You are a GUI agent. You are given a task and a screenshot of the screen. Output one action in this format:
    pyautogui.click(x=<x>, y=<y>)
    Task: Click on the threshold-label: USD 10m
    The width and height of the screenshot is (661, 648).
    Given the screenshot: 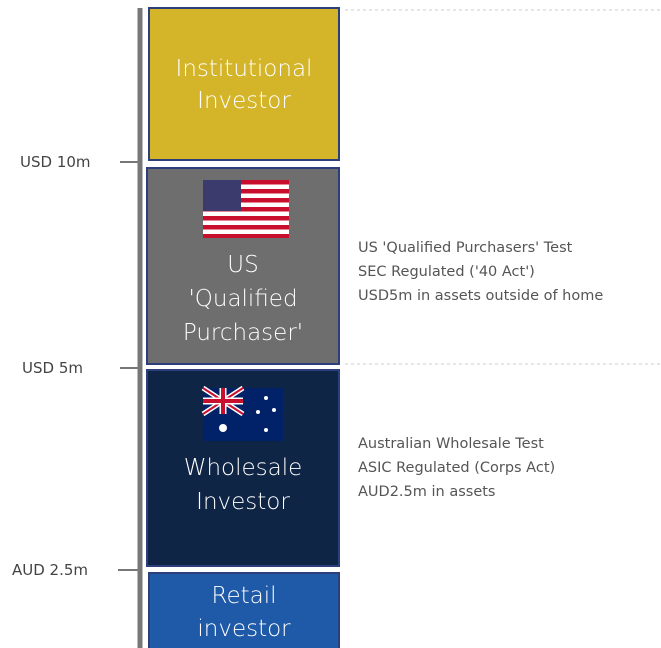 What is the action you would take?
    pyautogui.click(x=55, y=162)
    